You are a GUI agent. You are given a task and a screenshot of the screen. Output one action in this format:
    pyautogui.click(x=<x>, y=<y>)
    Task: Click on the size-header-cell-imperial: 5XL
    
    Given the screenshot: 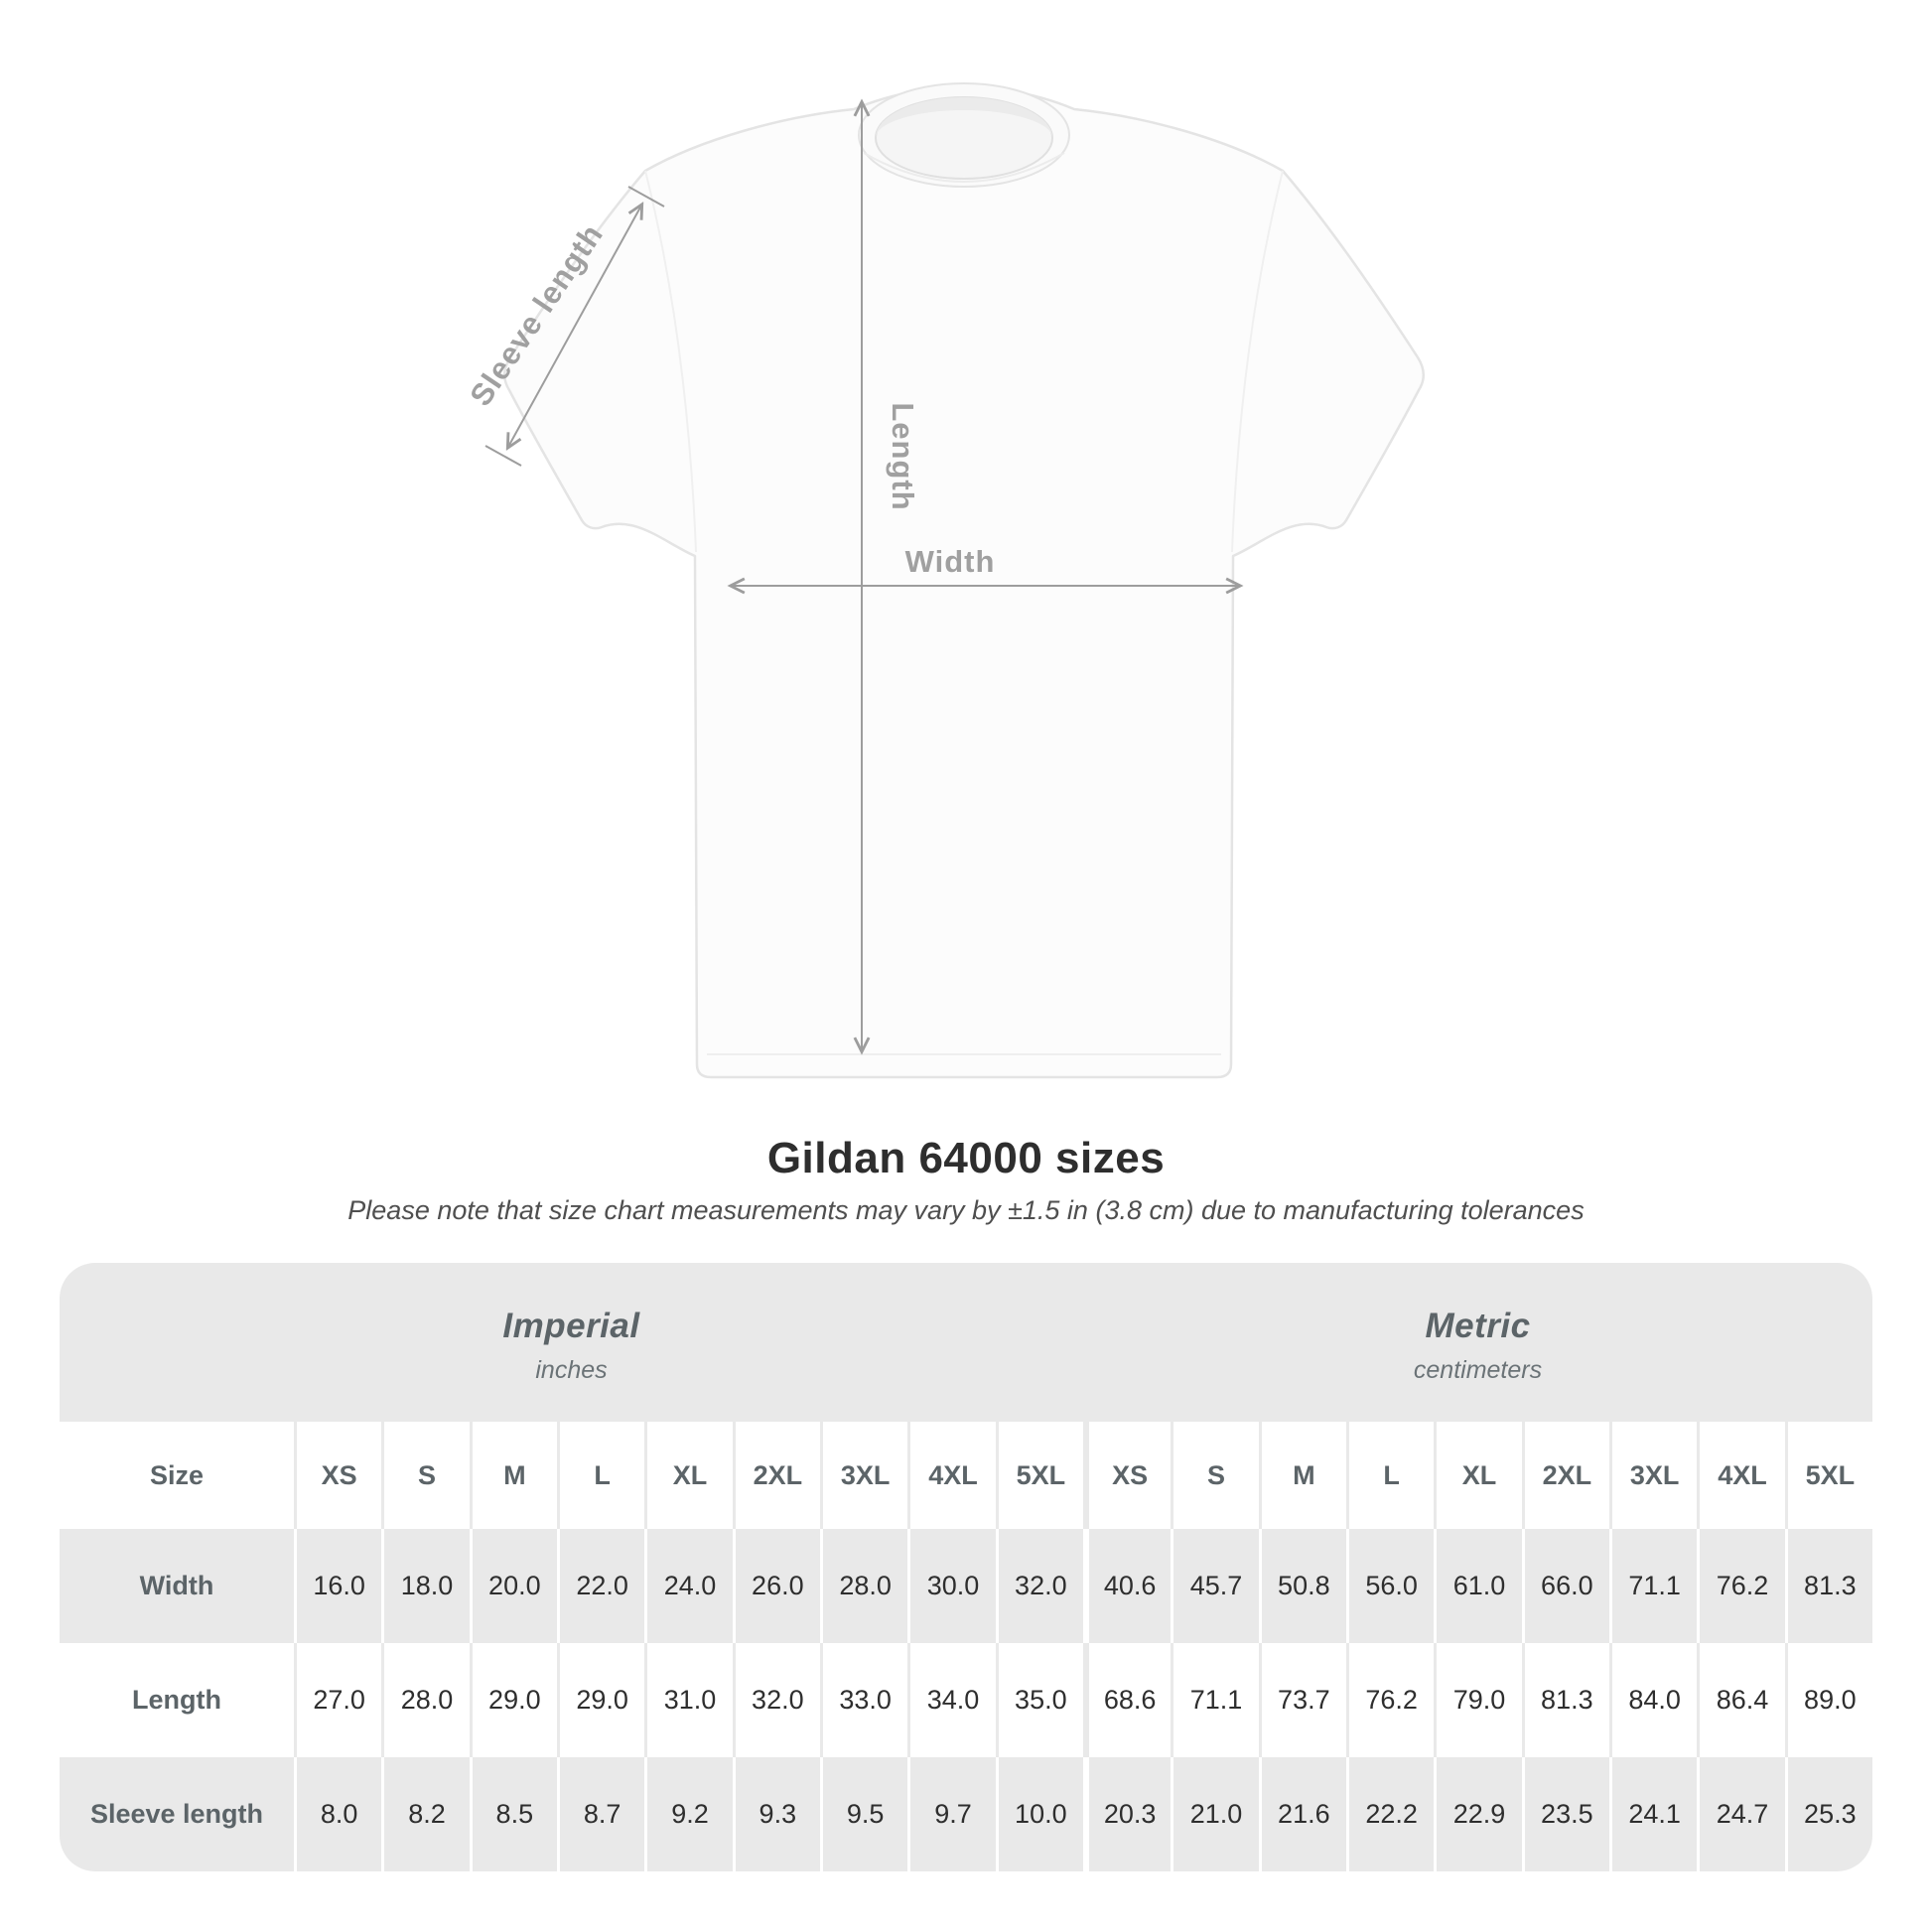 What is the action you would take?
    pyautogui.click(x=1039, y=1475)
    